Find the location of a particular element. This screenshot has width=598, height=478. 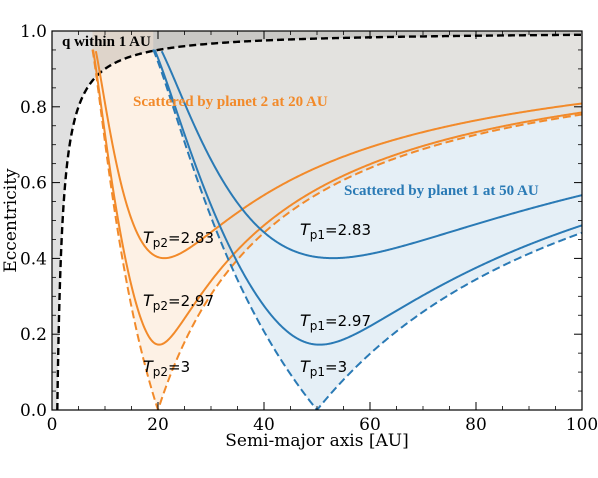

y-tick-label: 0.2 is located at coordinates (33, 335).